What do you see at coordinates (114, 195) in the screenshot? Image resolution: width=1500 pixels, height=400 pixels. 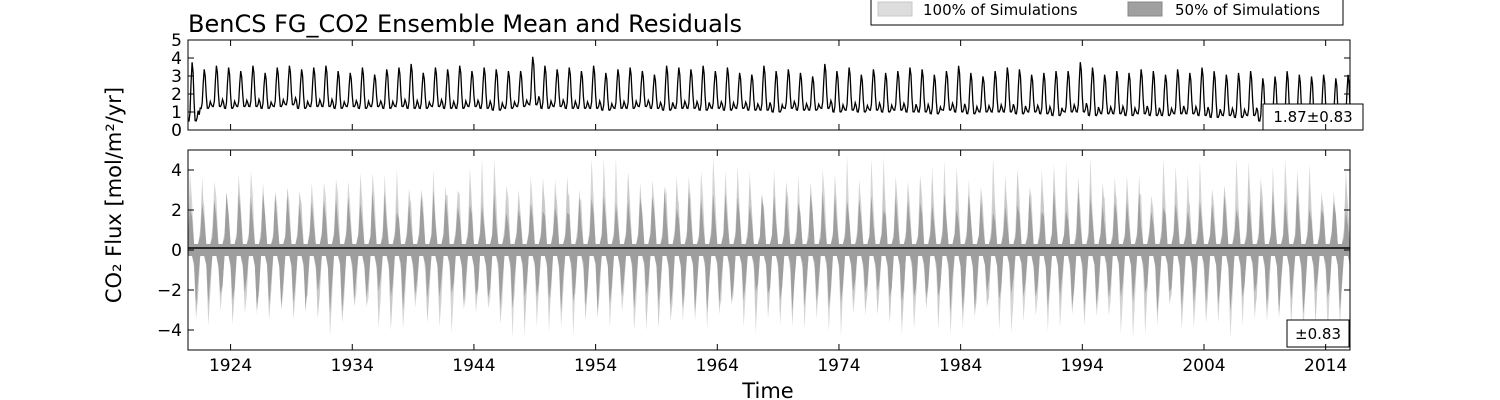 I see `y-axis-label: CO₂ Flux [mol/m²/yr]` at bounding box center [114, 195].